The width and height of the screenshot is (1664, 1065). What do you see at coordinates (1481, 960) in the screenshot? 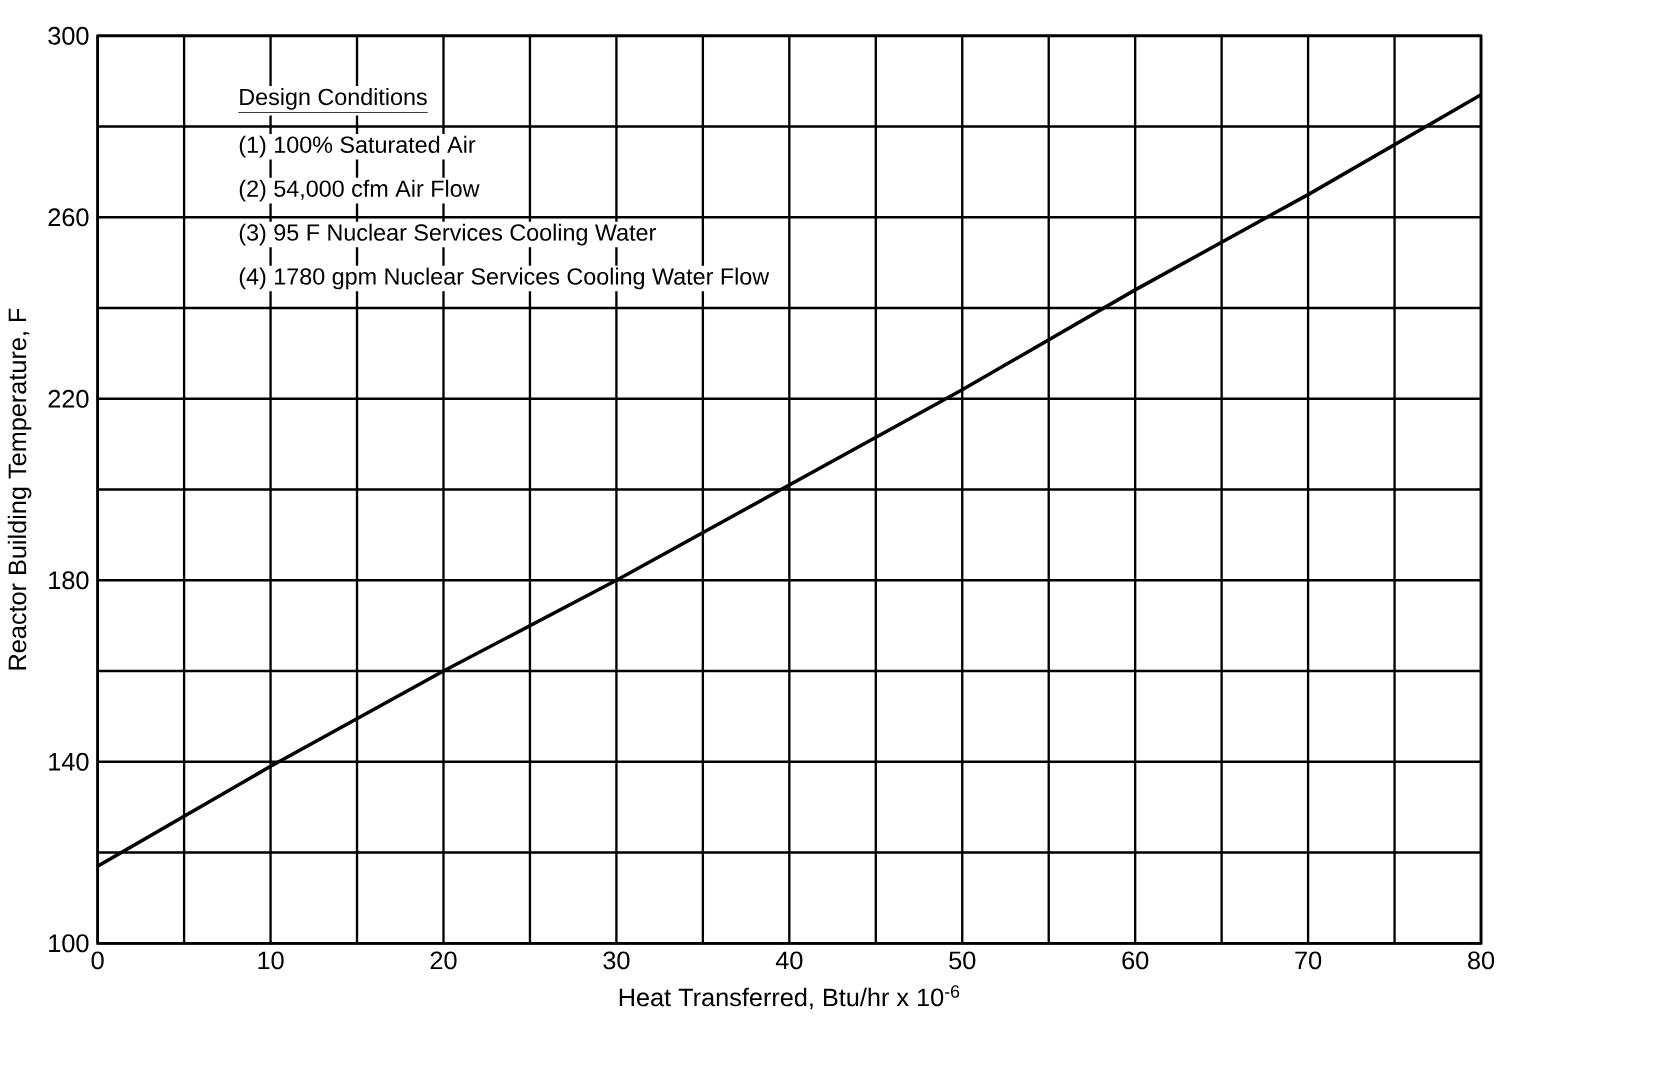
I see `x-tick-label: 80` at bounding box center [1481, 960].